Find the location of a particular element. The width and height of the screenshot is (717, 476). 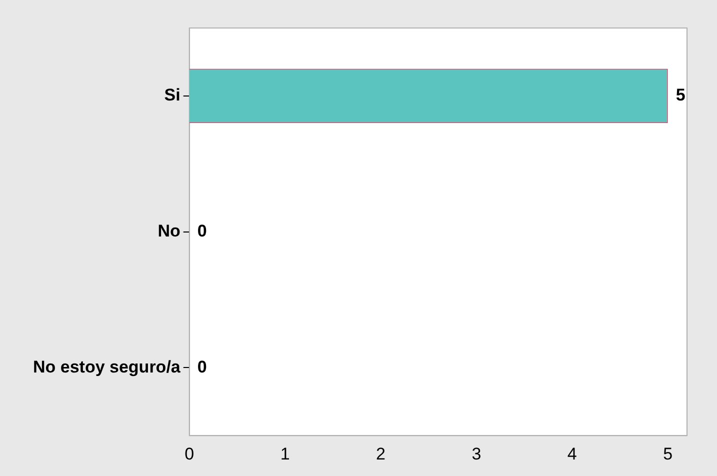

x-tick-label: 0 is located at coordinates (189, 454).